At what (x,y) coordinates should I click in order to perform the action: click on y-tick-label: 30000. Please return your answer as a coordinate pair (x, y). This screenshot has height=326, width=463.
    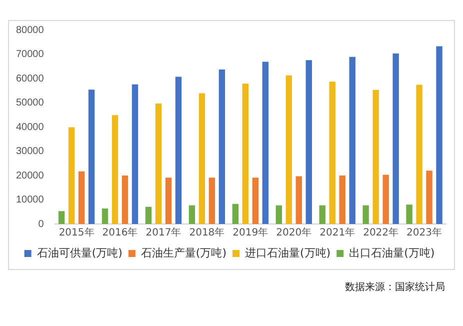
    Looking at the image, I should click on (30, 151).